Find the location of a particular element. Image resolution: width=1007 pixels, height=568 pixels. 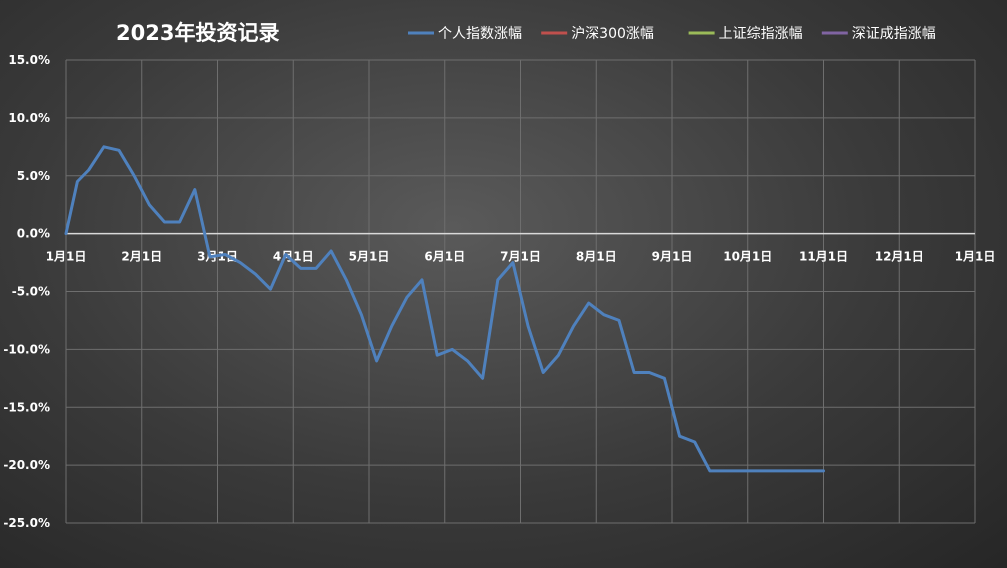

legend-label: 个人指数涨幅 is located at coordinates (480, 34).